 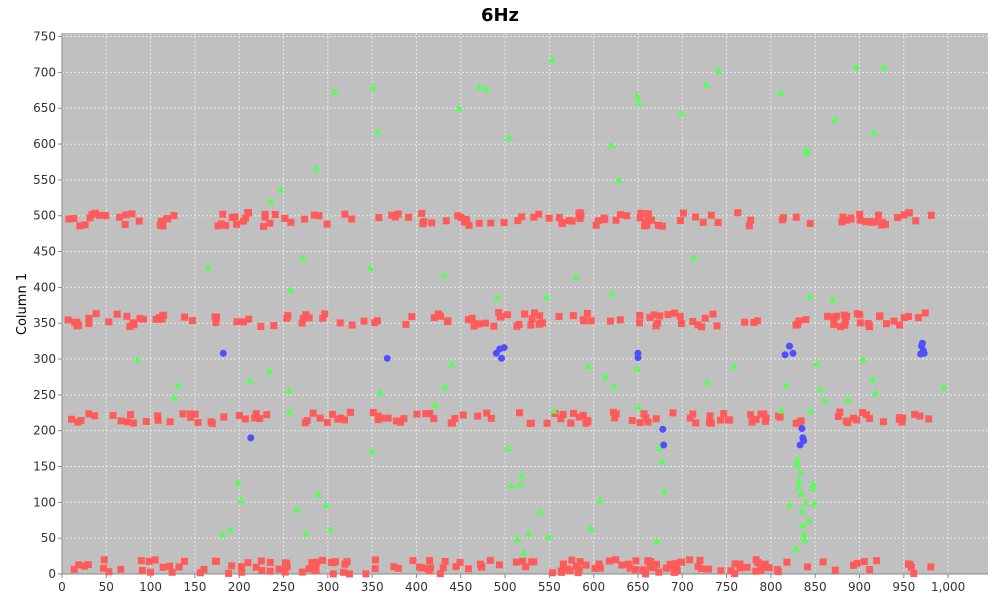 I want to click on x-tick-label: 900, so click(x=859, y=587).